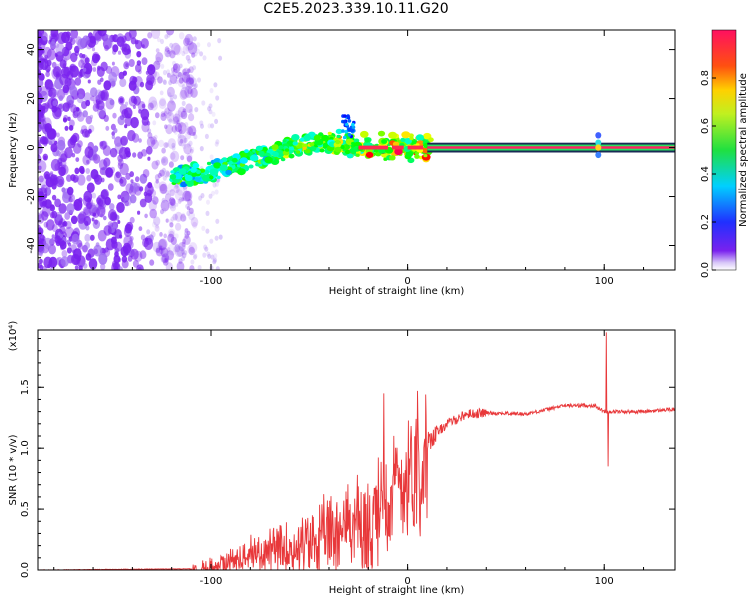 Image resolution: width=750 pixels, height=600 pixels. I want to click on bottom-y-tick-label: 1.5, so click(25, 387).